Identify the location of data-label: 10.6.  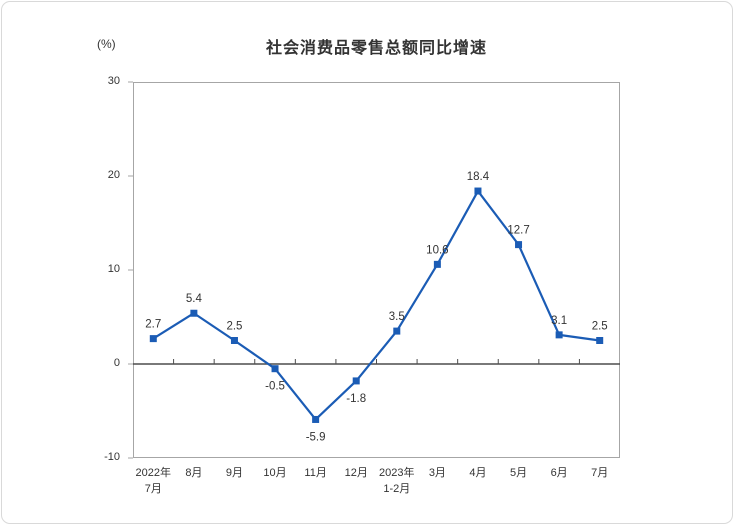
(437, 250).